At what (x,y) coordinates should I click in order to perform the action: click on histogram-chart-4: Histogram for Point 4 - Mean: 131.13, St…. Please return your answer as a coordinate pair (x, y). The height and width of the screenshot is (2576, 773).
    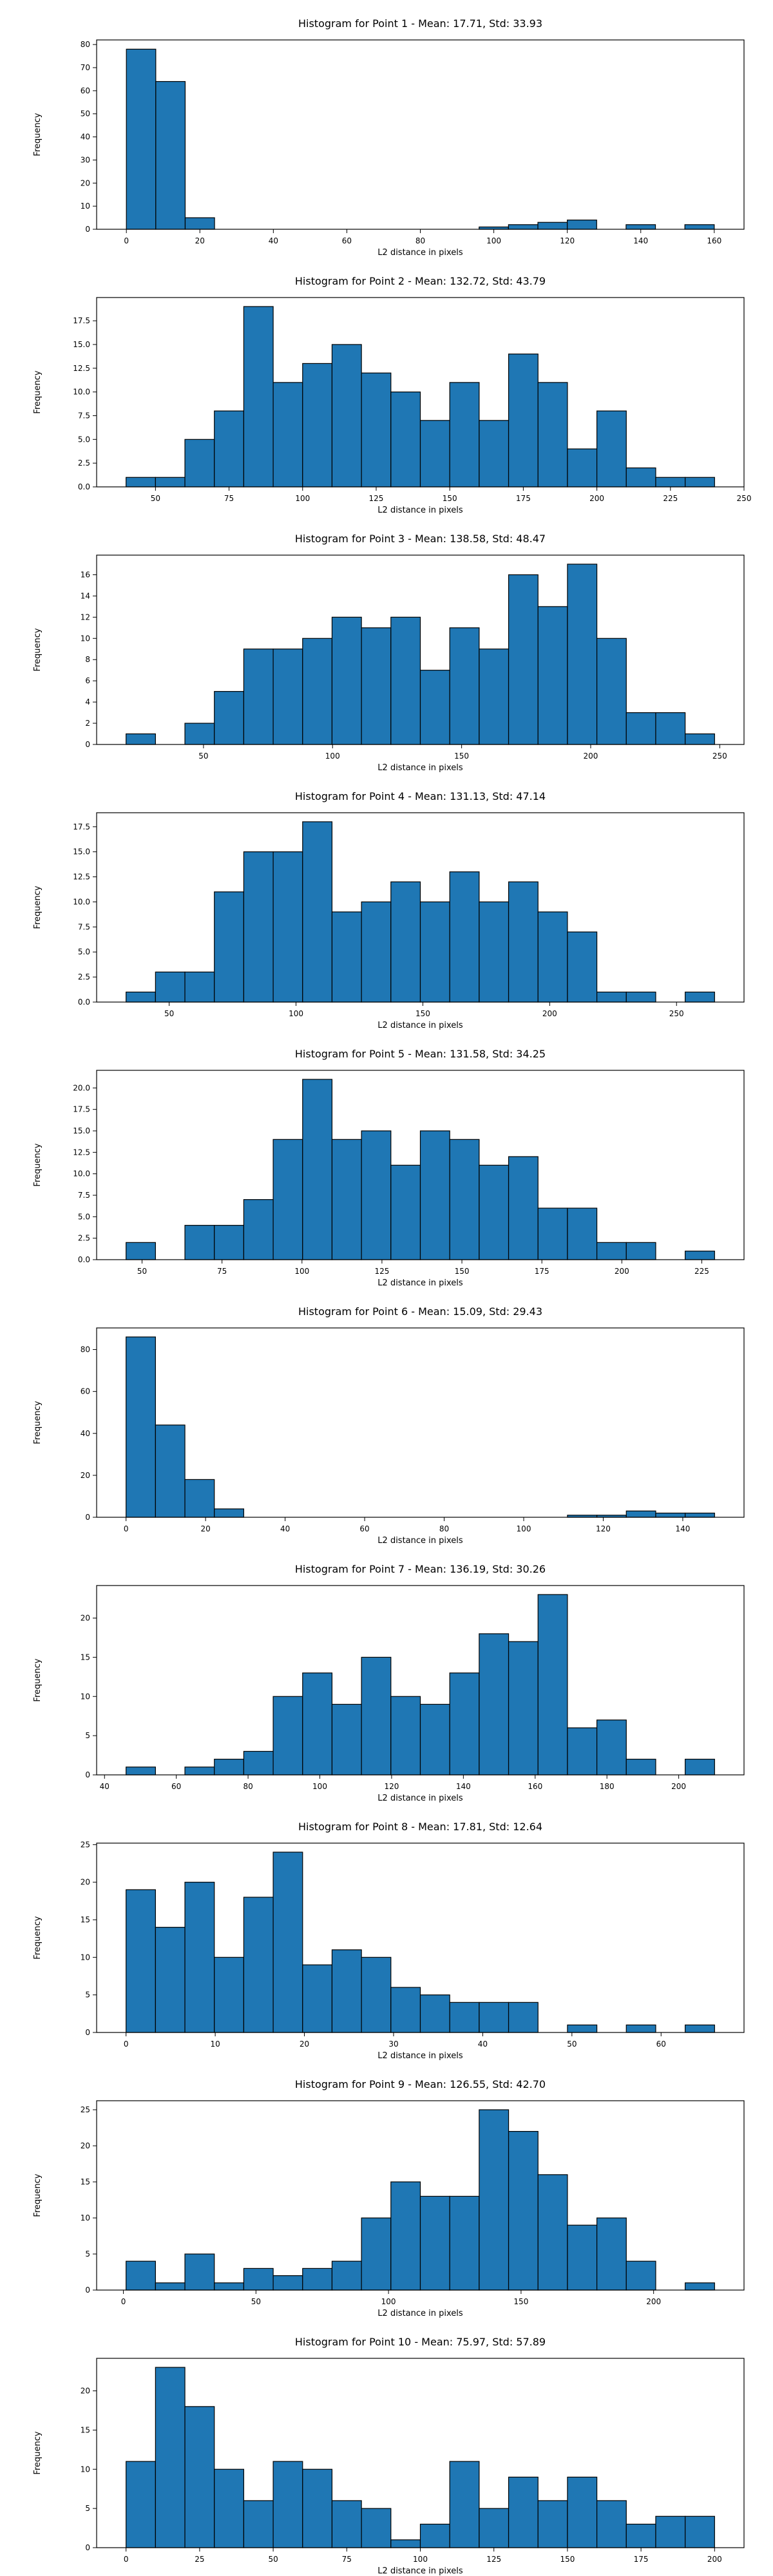
    Looking at the image, I should click on (389, 910).